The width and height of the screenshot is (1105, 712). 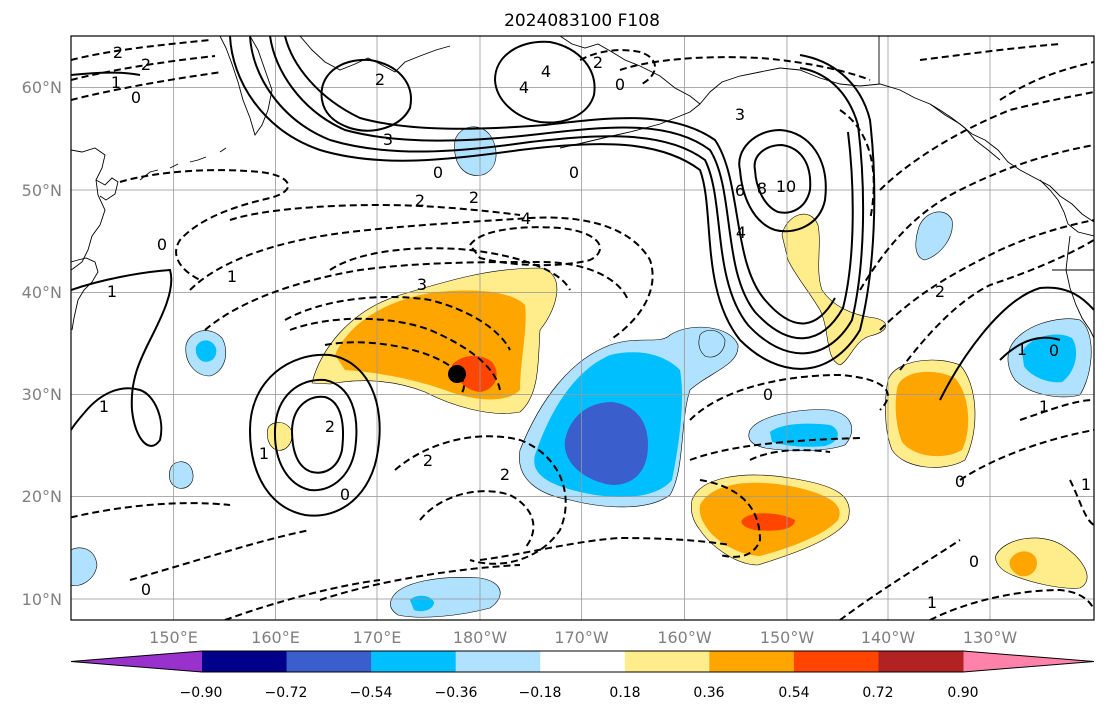 What do you see at coordinates (136, 661) in the screenshot?
I see `colorbar-extend-low` at bounding box center [136, 661].